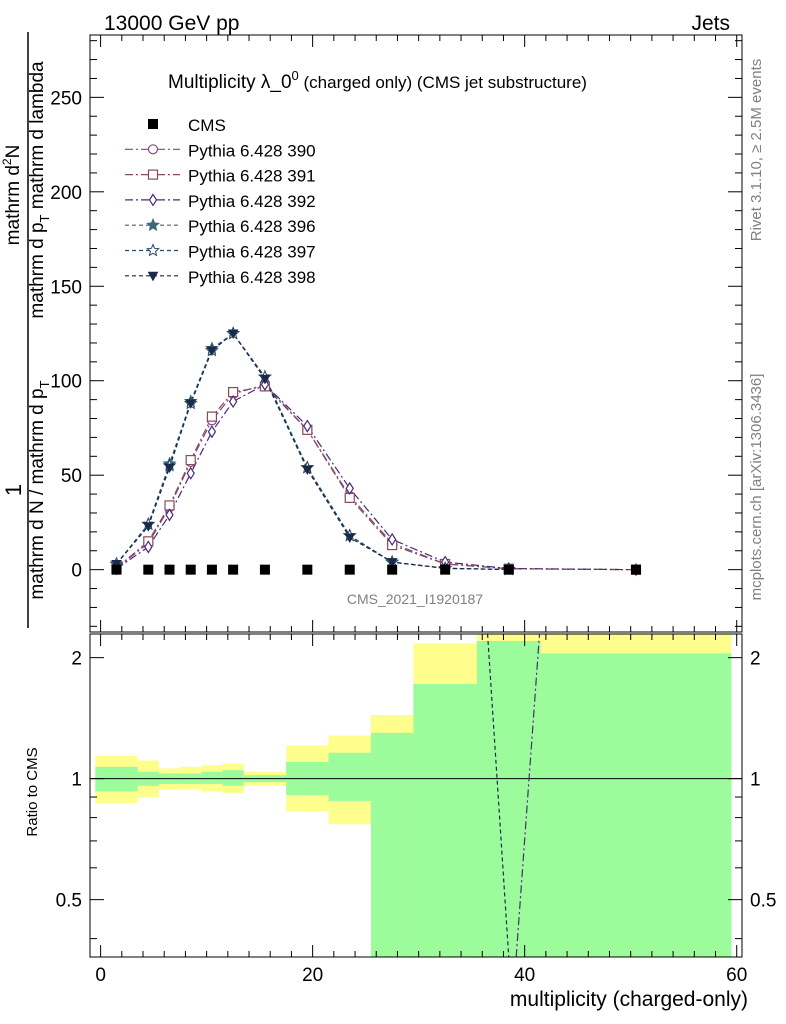 This screenshot has width=786, height=1024. I want to click on plot-title-main: Multiplicity λ_0, so click(230, 82).